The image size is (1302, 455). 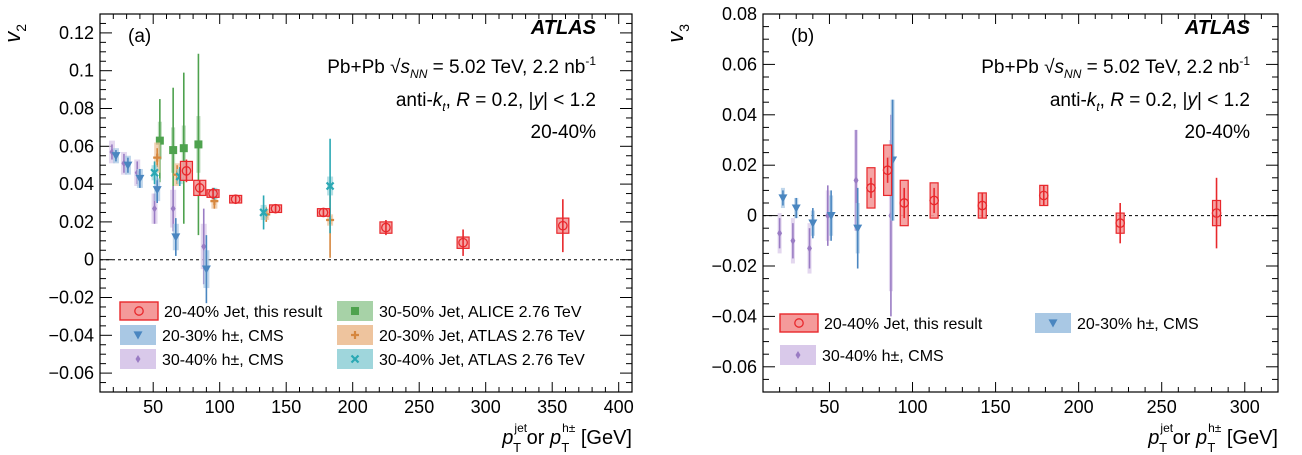 What do you see at coordinates (419, 407) in the screenshot?
I see `x-tick-label: 250` at bounding box center [419, 407].